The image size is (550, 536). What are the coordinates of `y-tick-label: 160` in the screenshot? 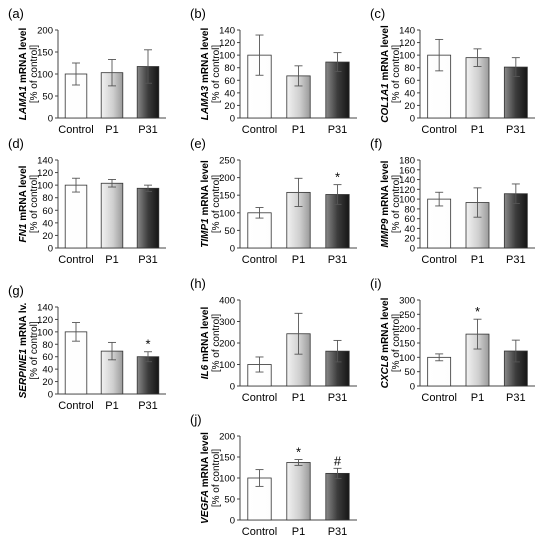 It's located at (407, 170).